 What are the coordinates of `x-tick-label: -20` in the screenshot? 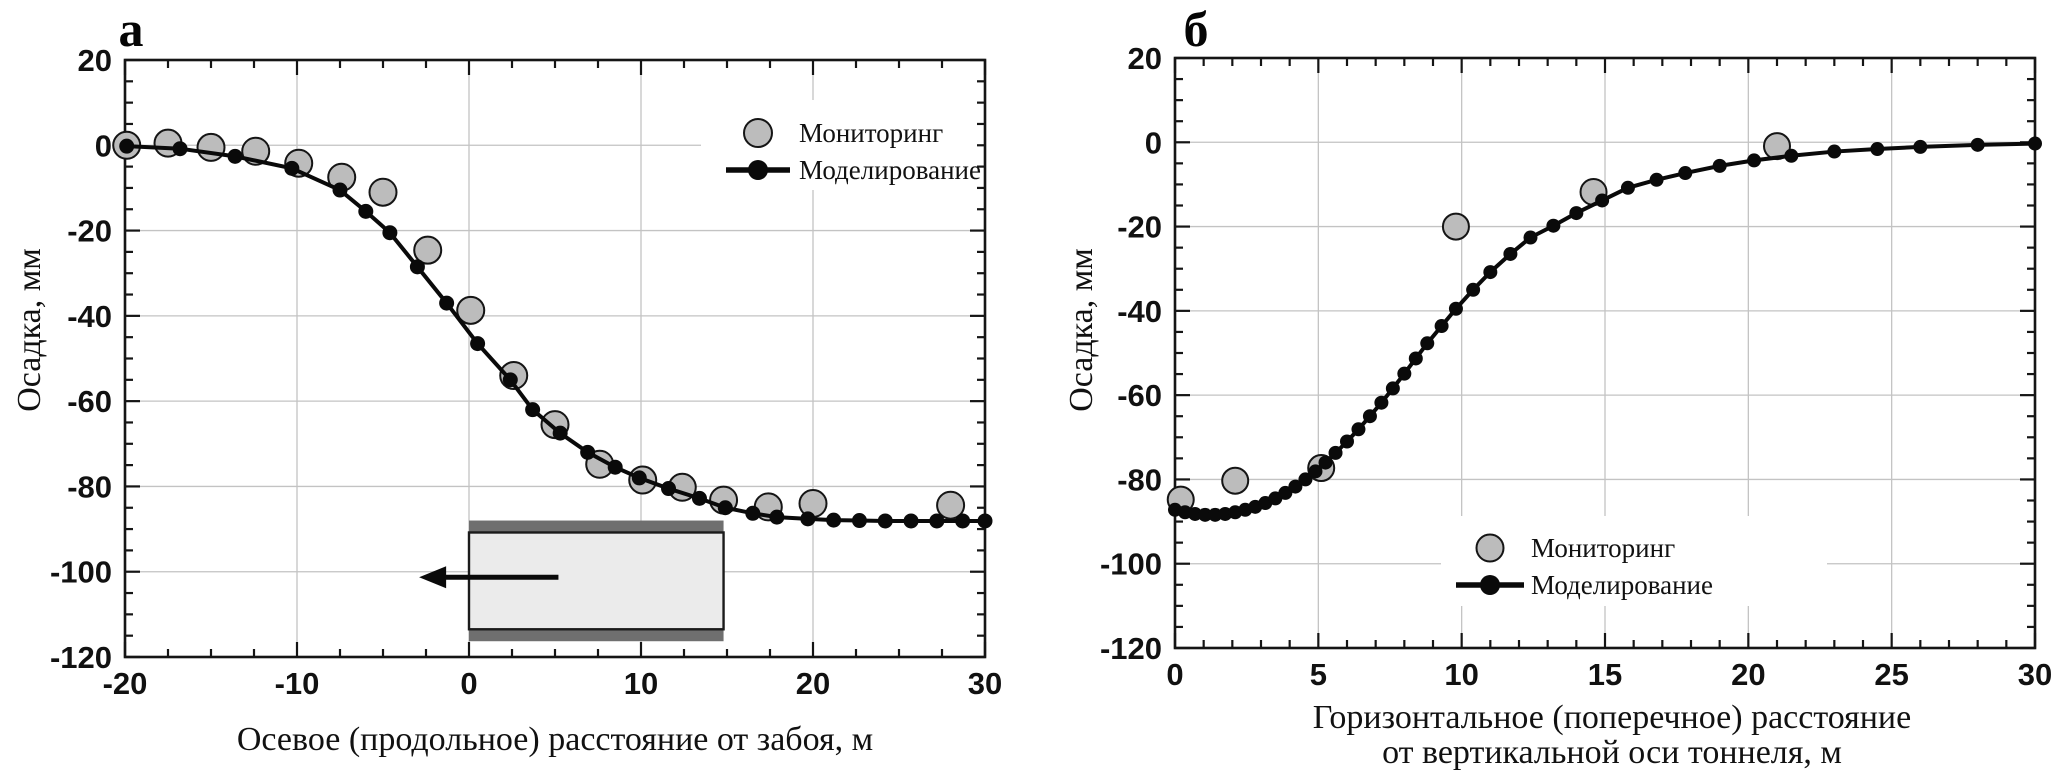 It's located at (125, 683).